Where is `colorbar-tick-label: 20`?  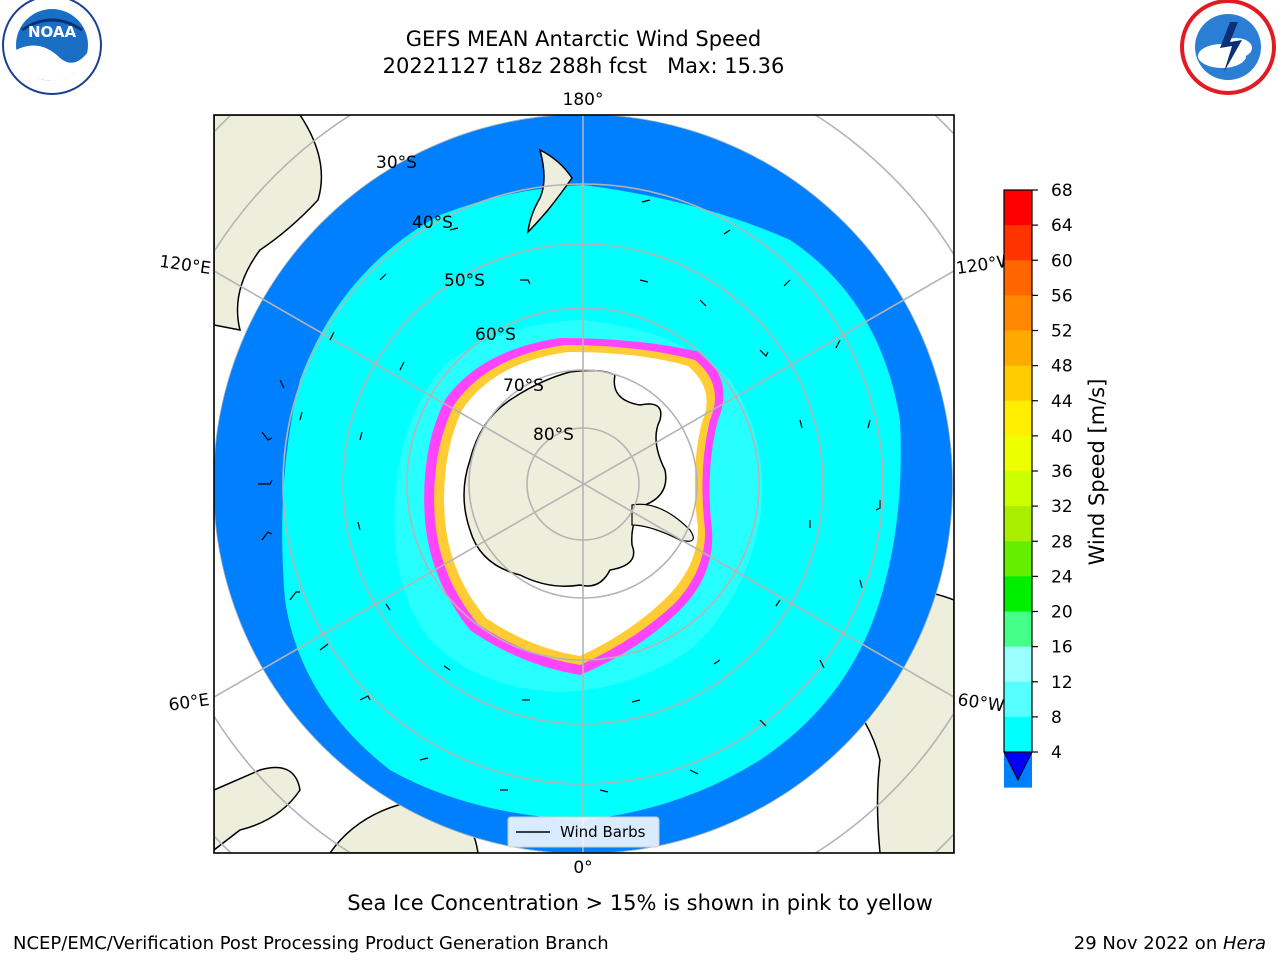
colorbar-tick-label: 20 is located at coordinates (1062, 613).